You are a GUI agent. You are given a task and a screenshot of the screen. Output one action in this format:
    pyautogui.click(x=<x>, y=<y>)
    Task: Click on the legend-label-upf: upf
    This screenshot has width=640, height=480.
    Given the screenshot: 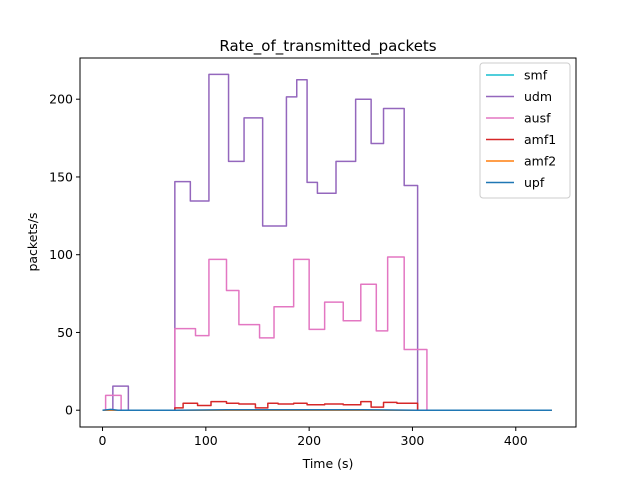 What is the action you would take?
    pyautogui.click(x=534, y=182)
    